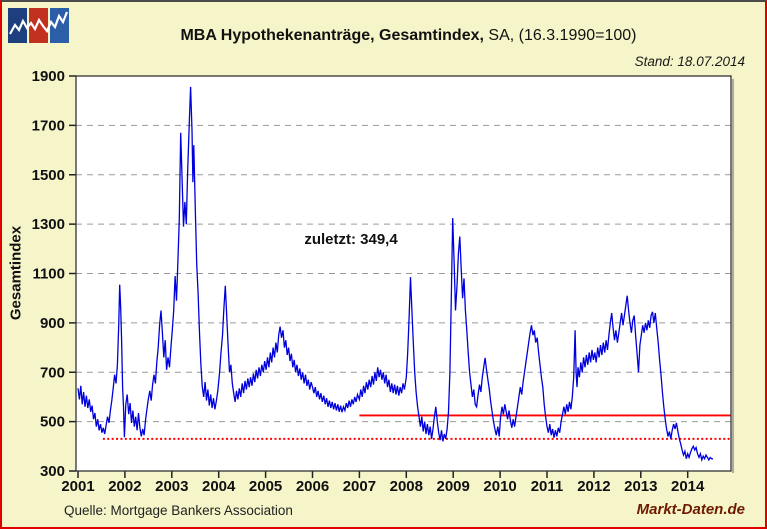  I want to click on logo-zigzag-line, so click(39, 23).